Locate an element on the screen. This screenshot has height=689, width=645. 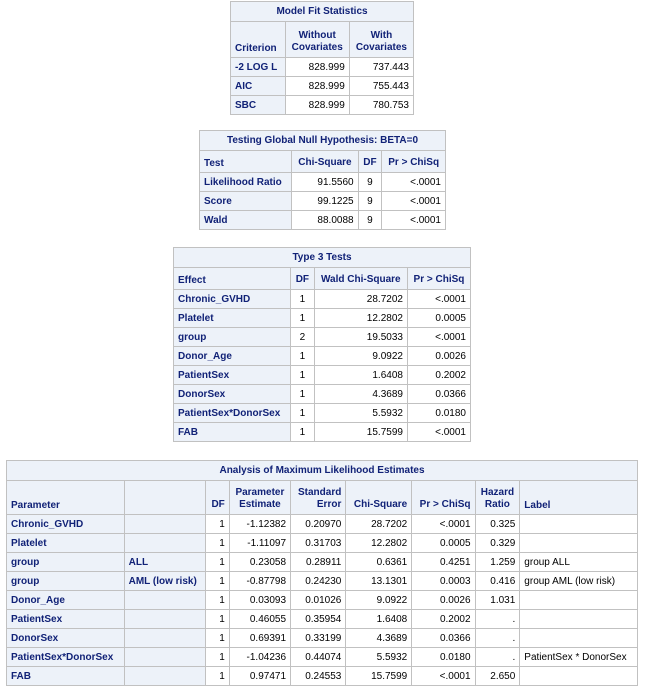
cell: 2 is located at coordinates (302, 337).